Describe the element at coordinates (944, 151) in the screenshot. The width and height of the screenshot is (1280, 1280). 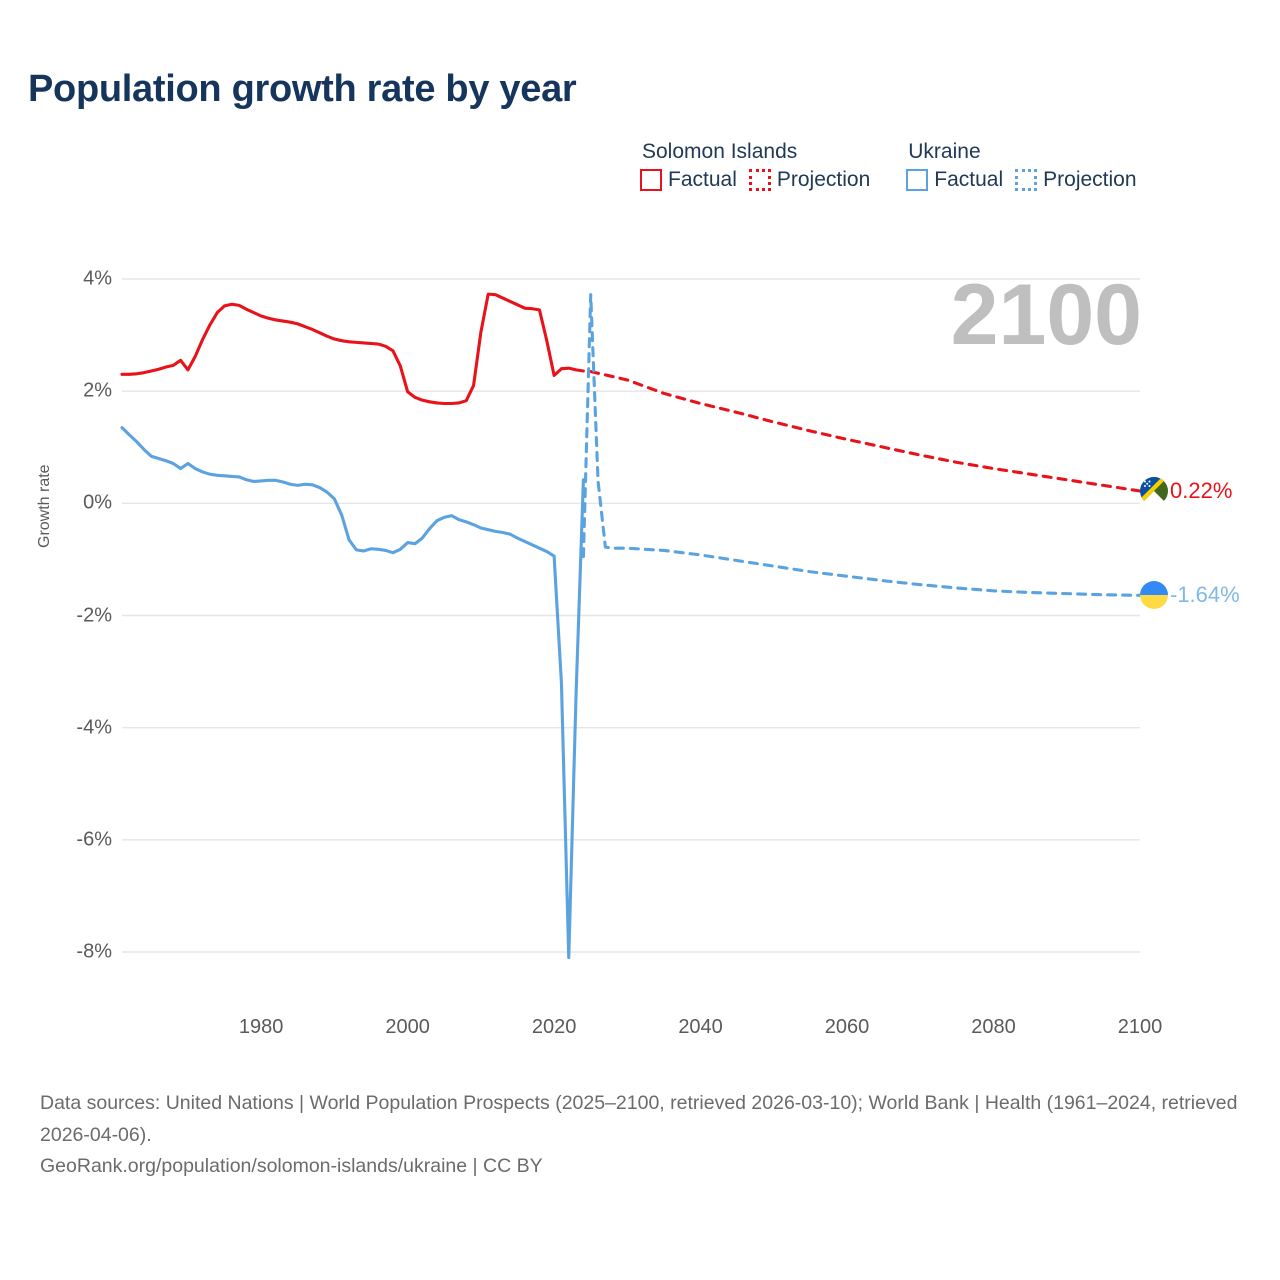
I see `legend-country-label: Ukraine` at that location.